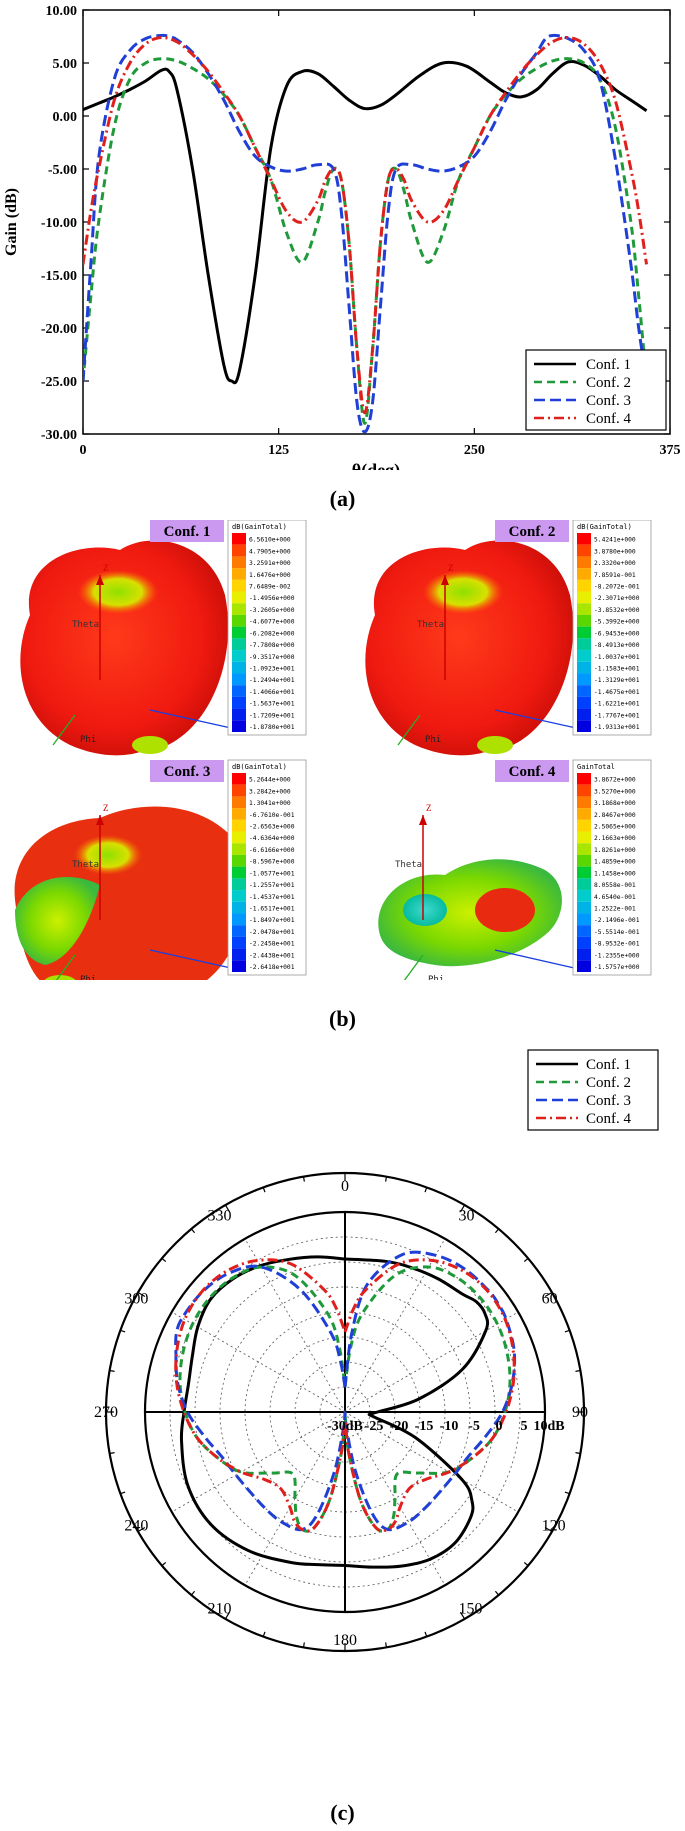 The width and height of the screenshot is (685, 1831). Describe the element at coordinates (59, 382) in the screenshot. I see `y-tick-label: -25.00` at that location.